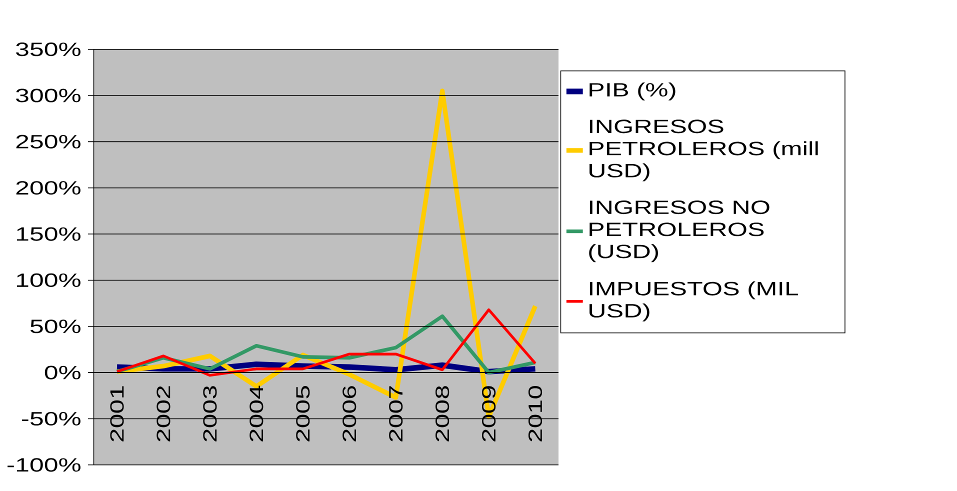 This screenshot has height=491, width=957. Describe the element at coordinates (210, 414) in the screenshot. I see `x-tick-label: 2003` at that location.